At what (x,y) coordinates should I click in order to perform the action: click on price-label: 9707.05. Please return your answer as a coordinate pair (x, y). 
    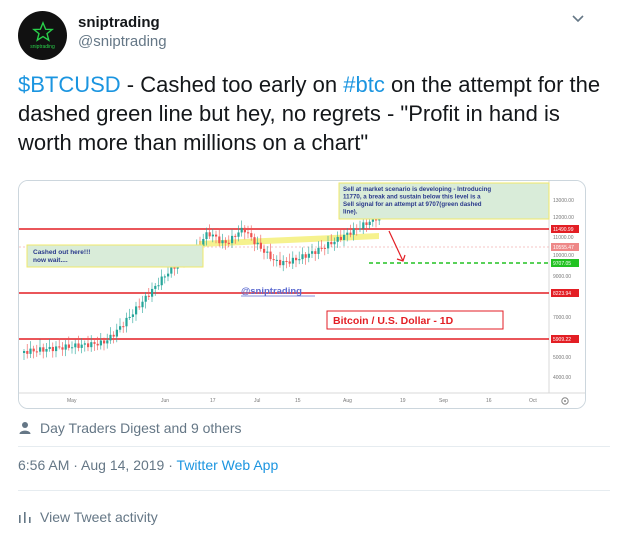
    Looking at the image, I should click on (562, 264).